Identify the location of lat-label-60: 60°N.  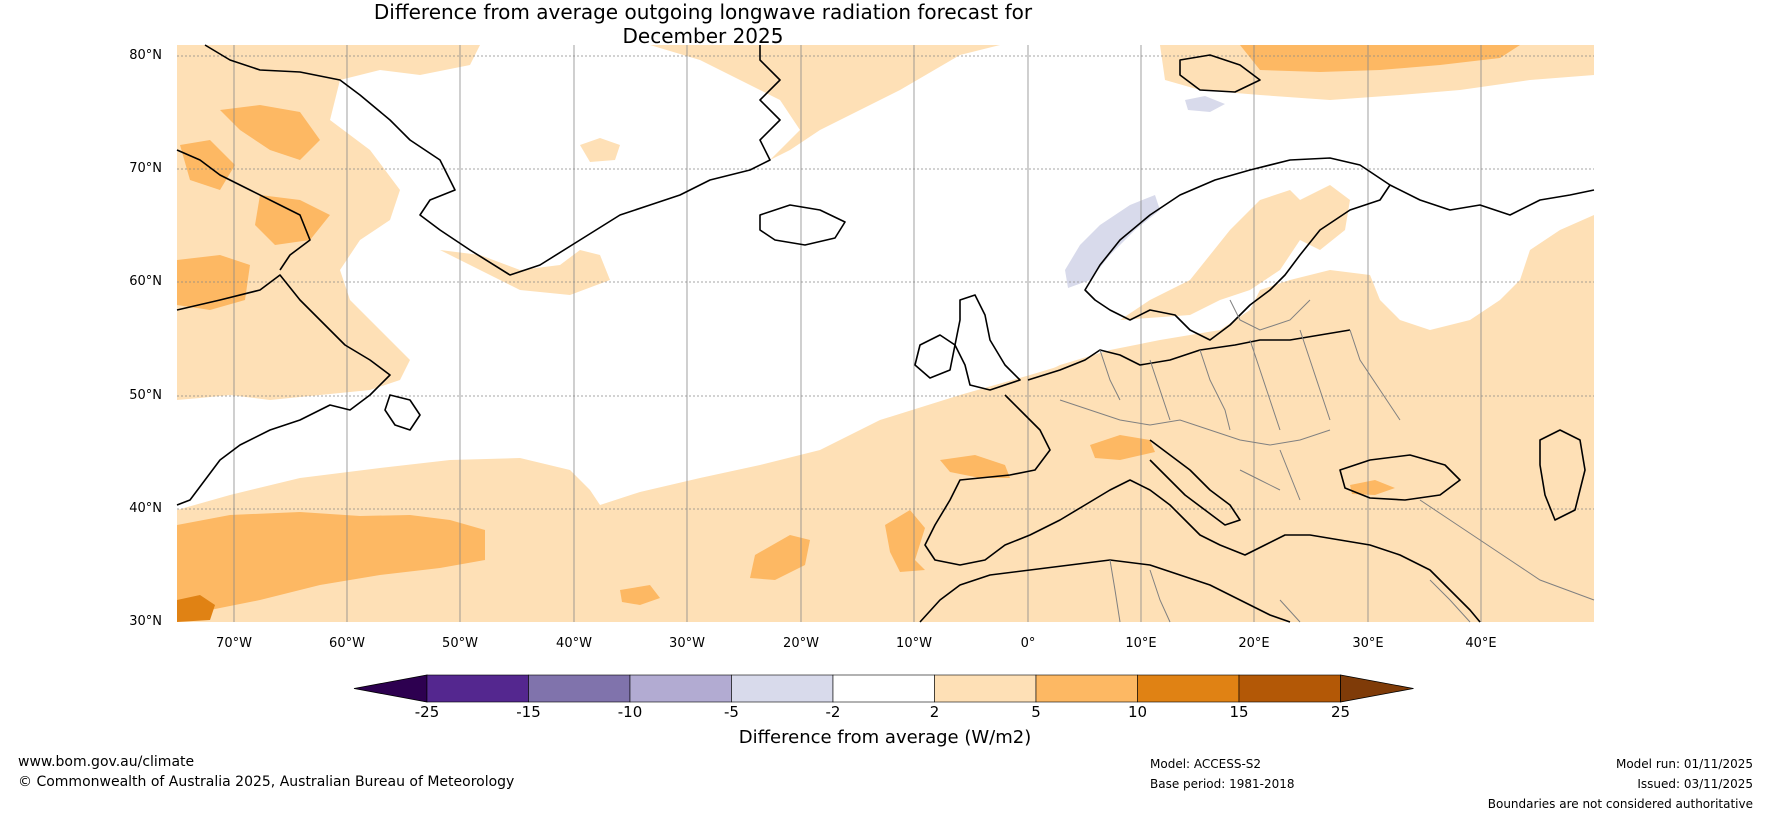
(145, 281).